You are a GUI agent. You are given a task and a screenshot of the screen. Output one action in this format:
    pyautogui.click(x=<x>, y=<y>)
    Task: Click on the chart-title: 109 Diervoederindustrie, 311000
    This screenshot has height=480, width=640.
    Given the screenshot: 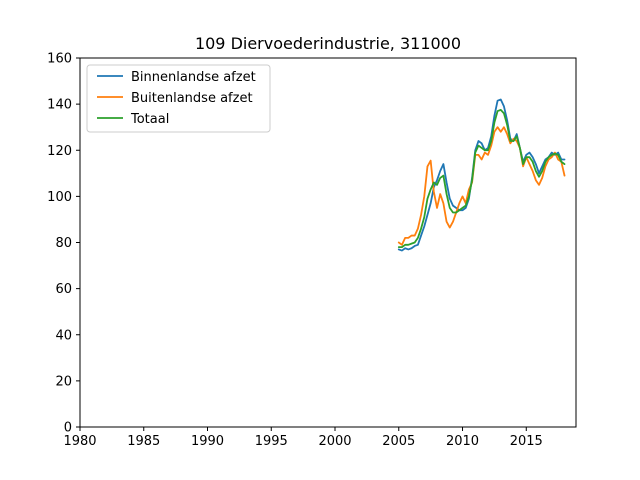 What is the action you would take?
    pyautogui.click(x=328, y=43)
    